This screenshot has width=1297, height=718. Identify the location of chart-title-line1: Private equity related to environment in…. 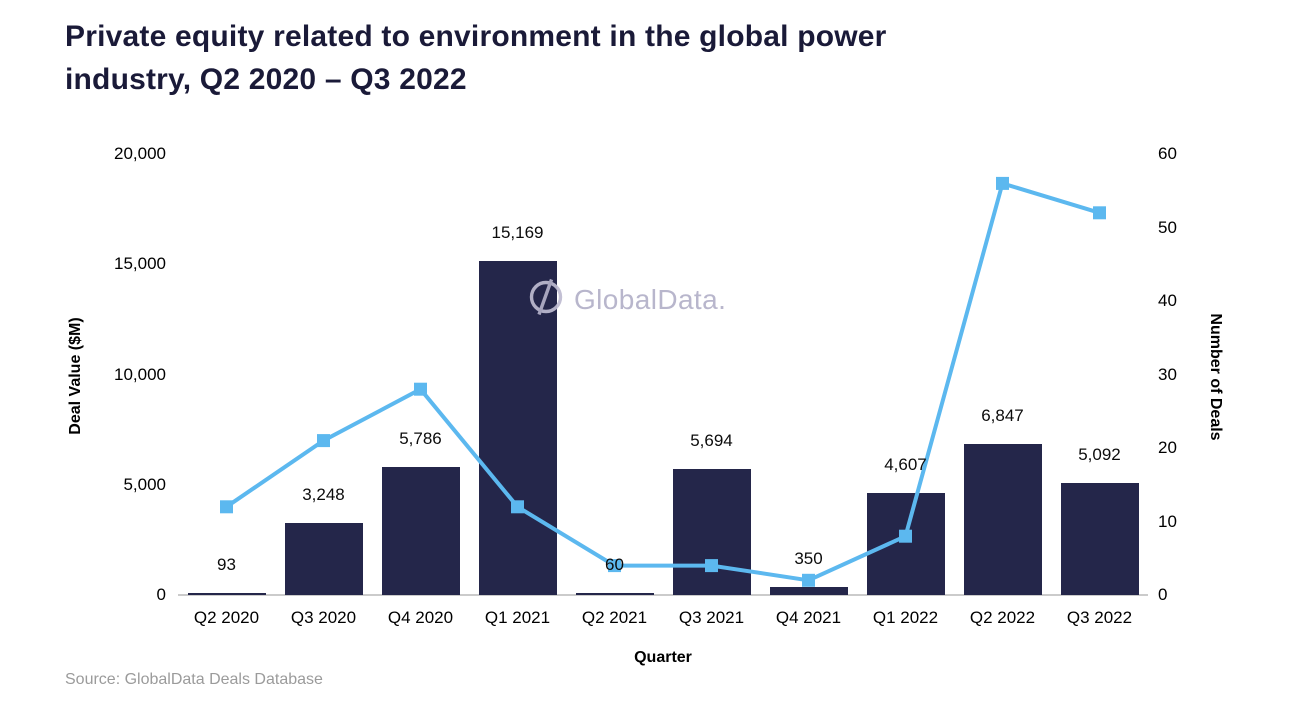
(476, 36).